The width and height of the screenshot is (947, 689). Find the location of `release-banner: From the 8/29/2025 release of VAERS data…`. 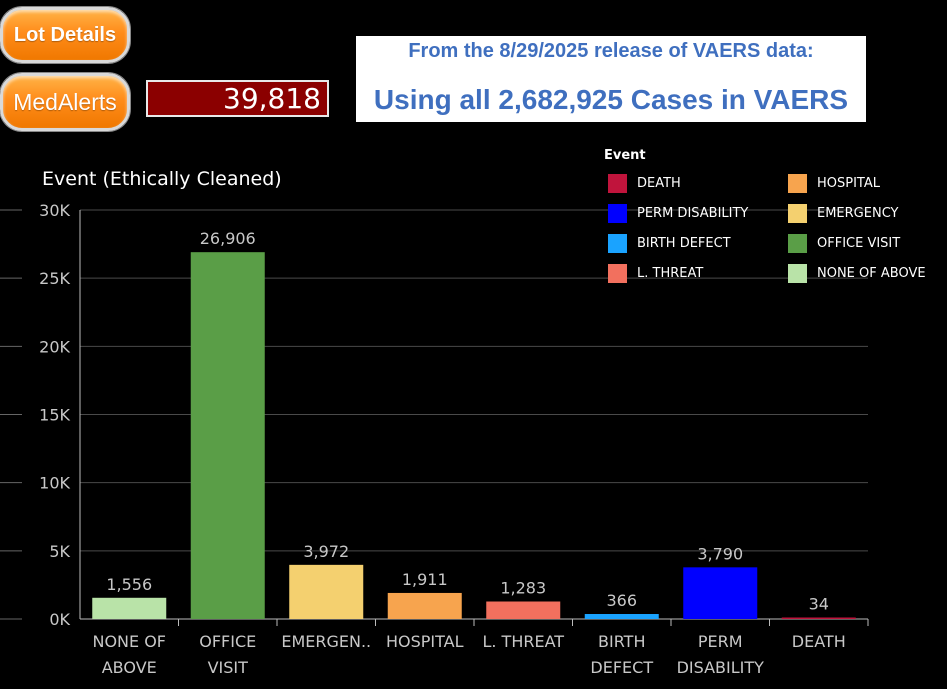

release-banner: From the 8/29/2025 release of VAERS data… is located at coordinates (611, 79).